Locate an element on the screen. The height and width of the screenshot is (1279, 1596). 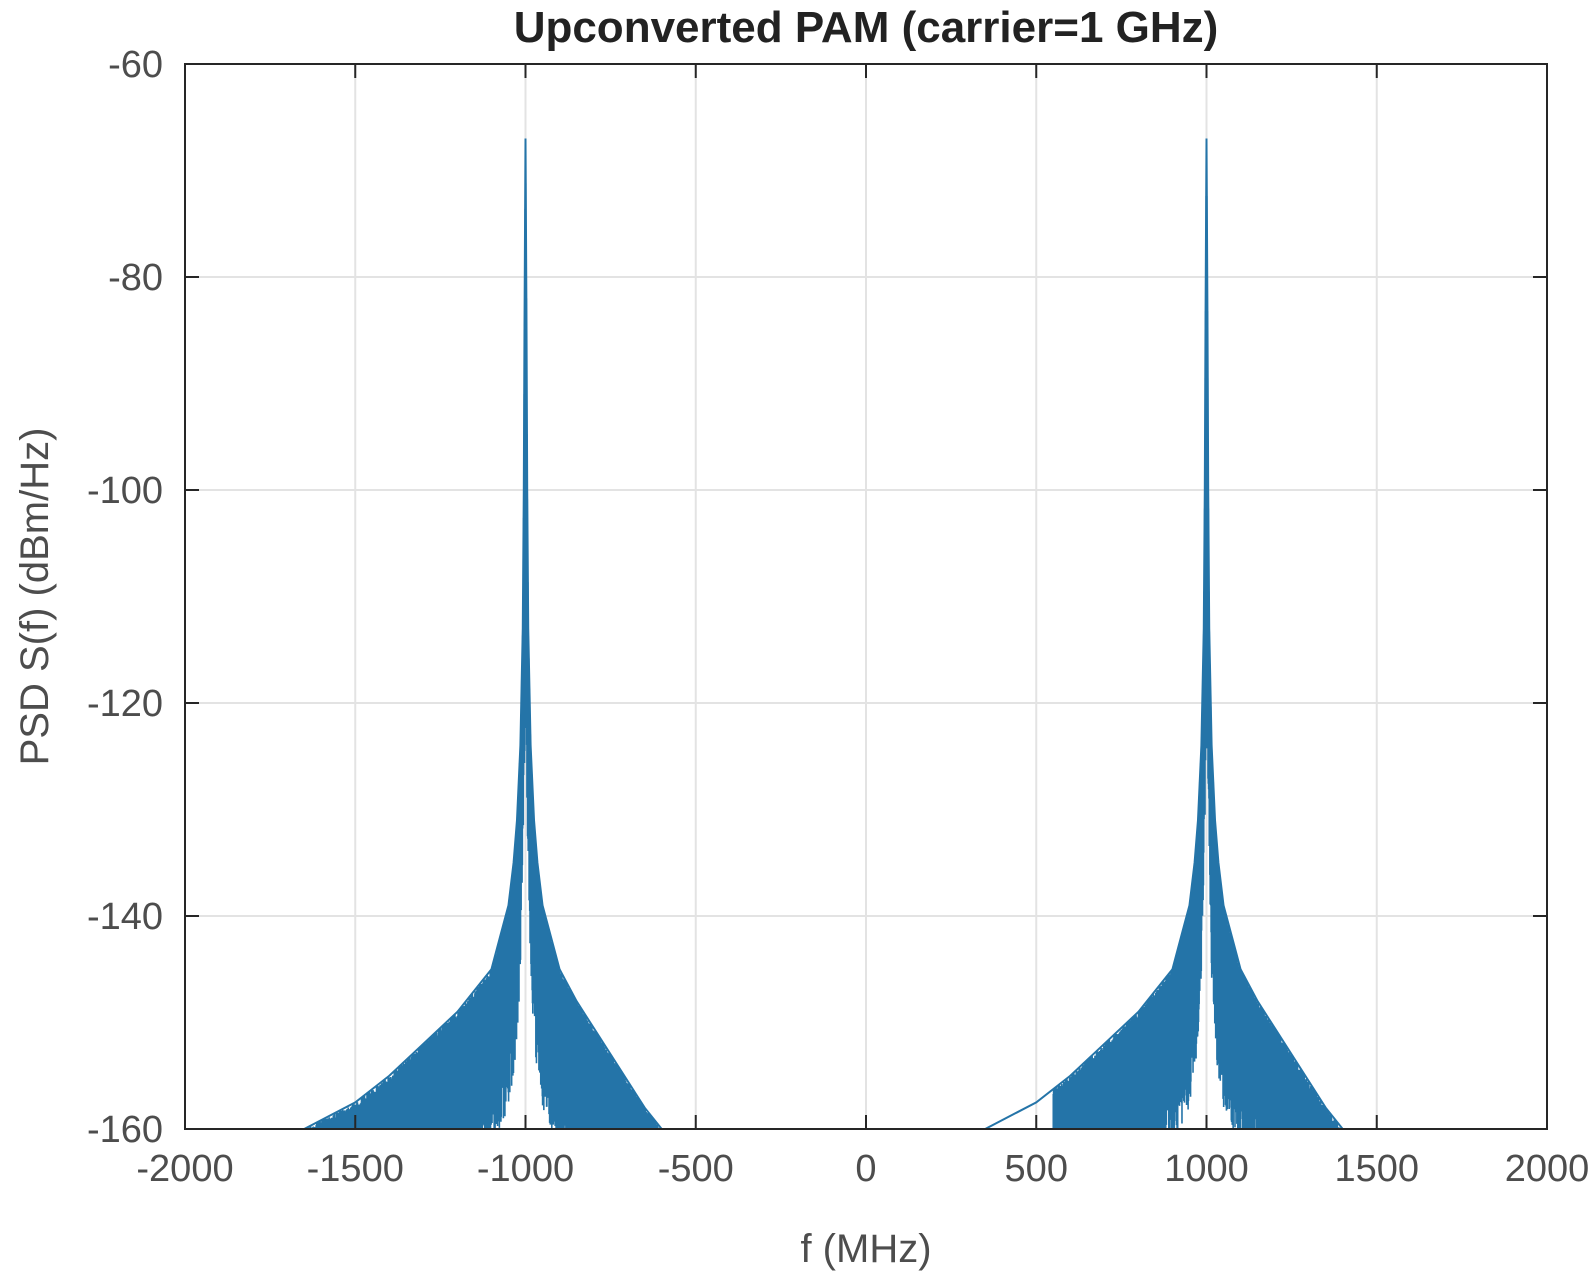
spectrum-strokes is located at coordinates (1197, 633).